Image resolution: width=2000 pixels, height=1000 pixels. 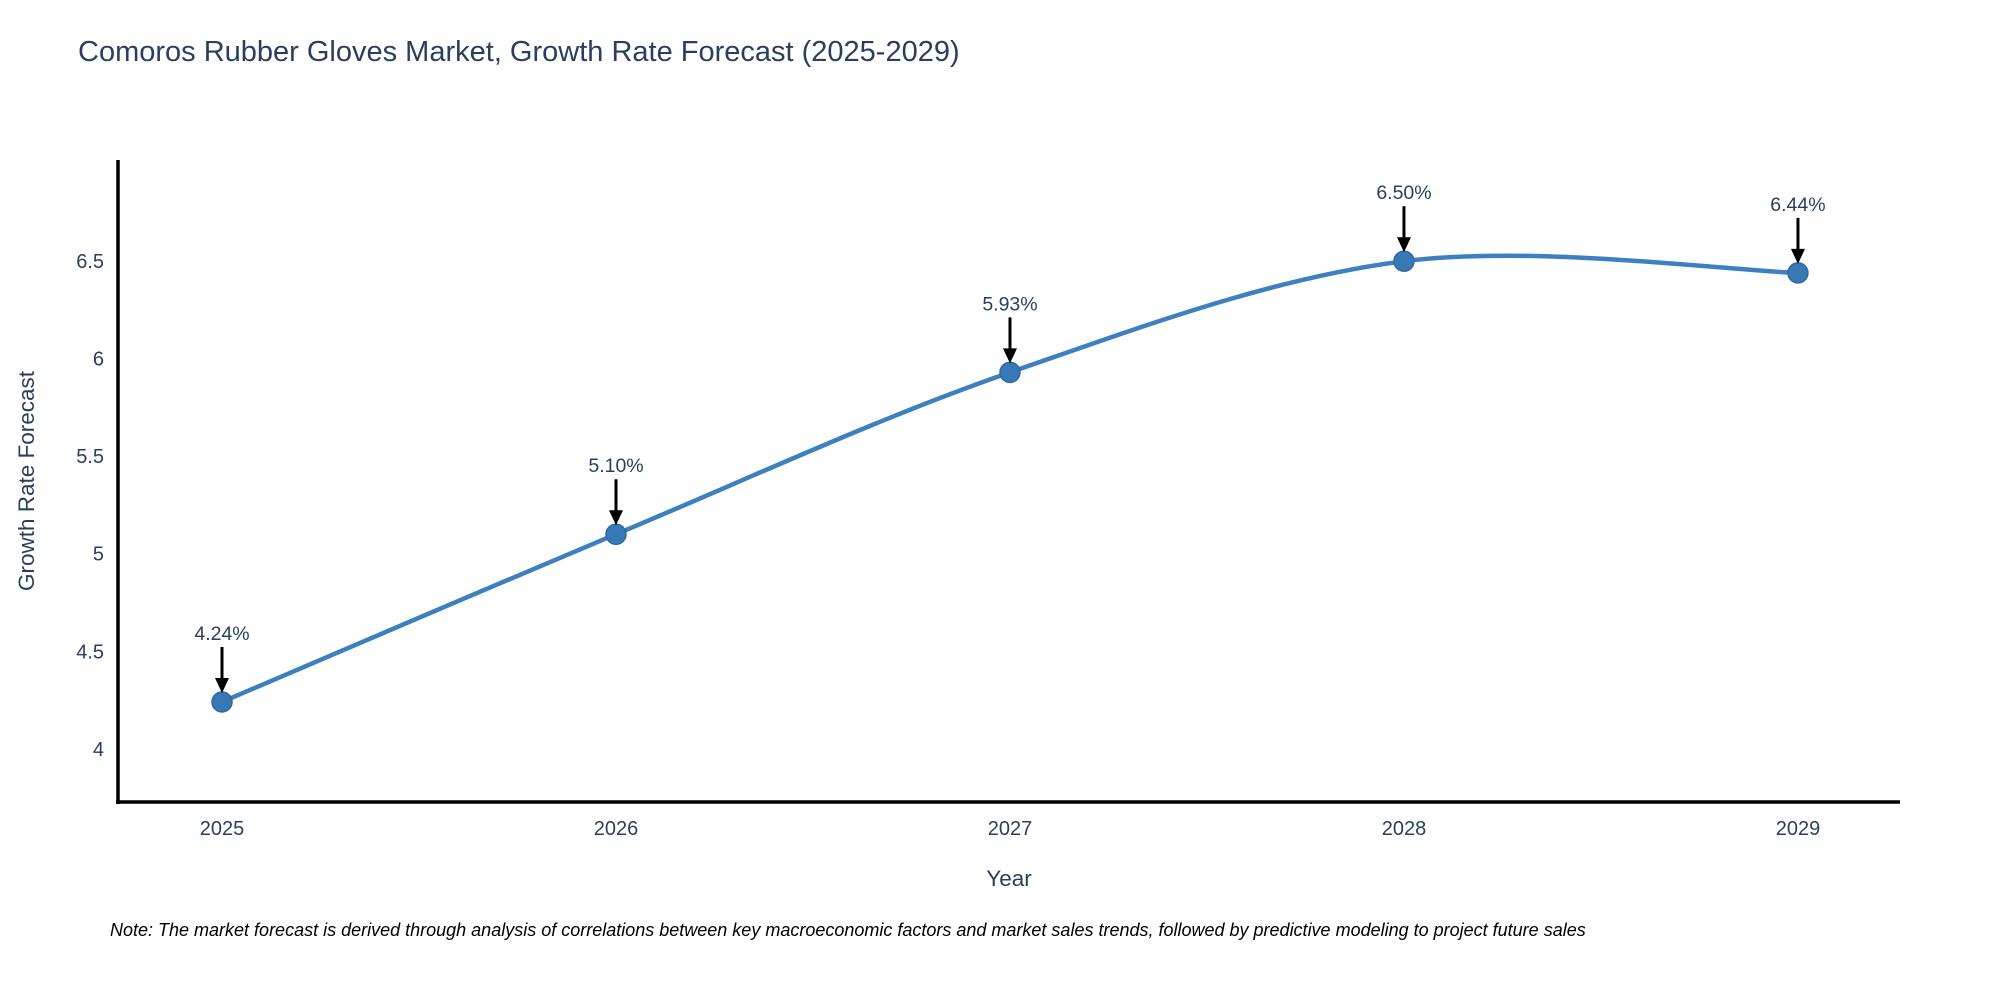 What do you see at coordinates (1798, 829) in the screenshot?
I see `x-tick-label: 2029` at bounding box center [1798, 829].